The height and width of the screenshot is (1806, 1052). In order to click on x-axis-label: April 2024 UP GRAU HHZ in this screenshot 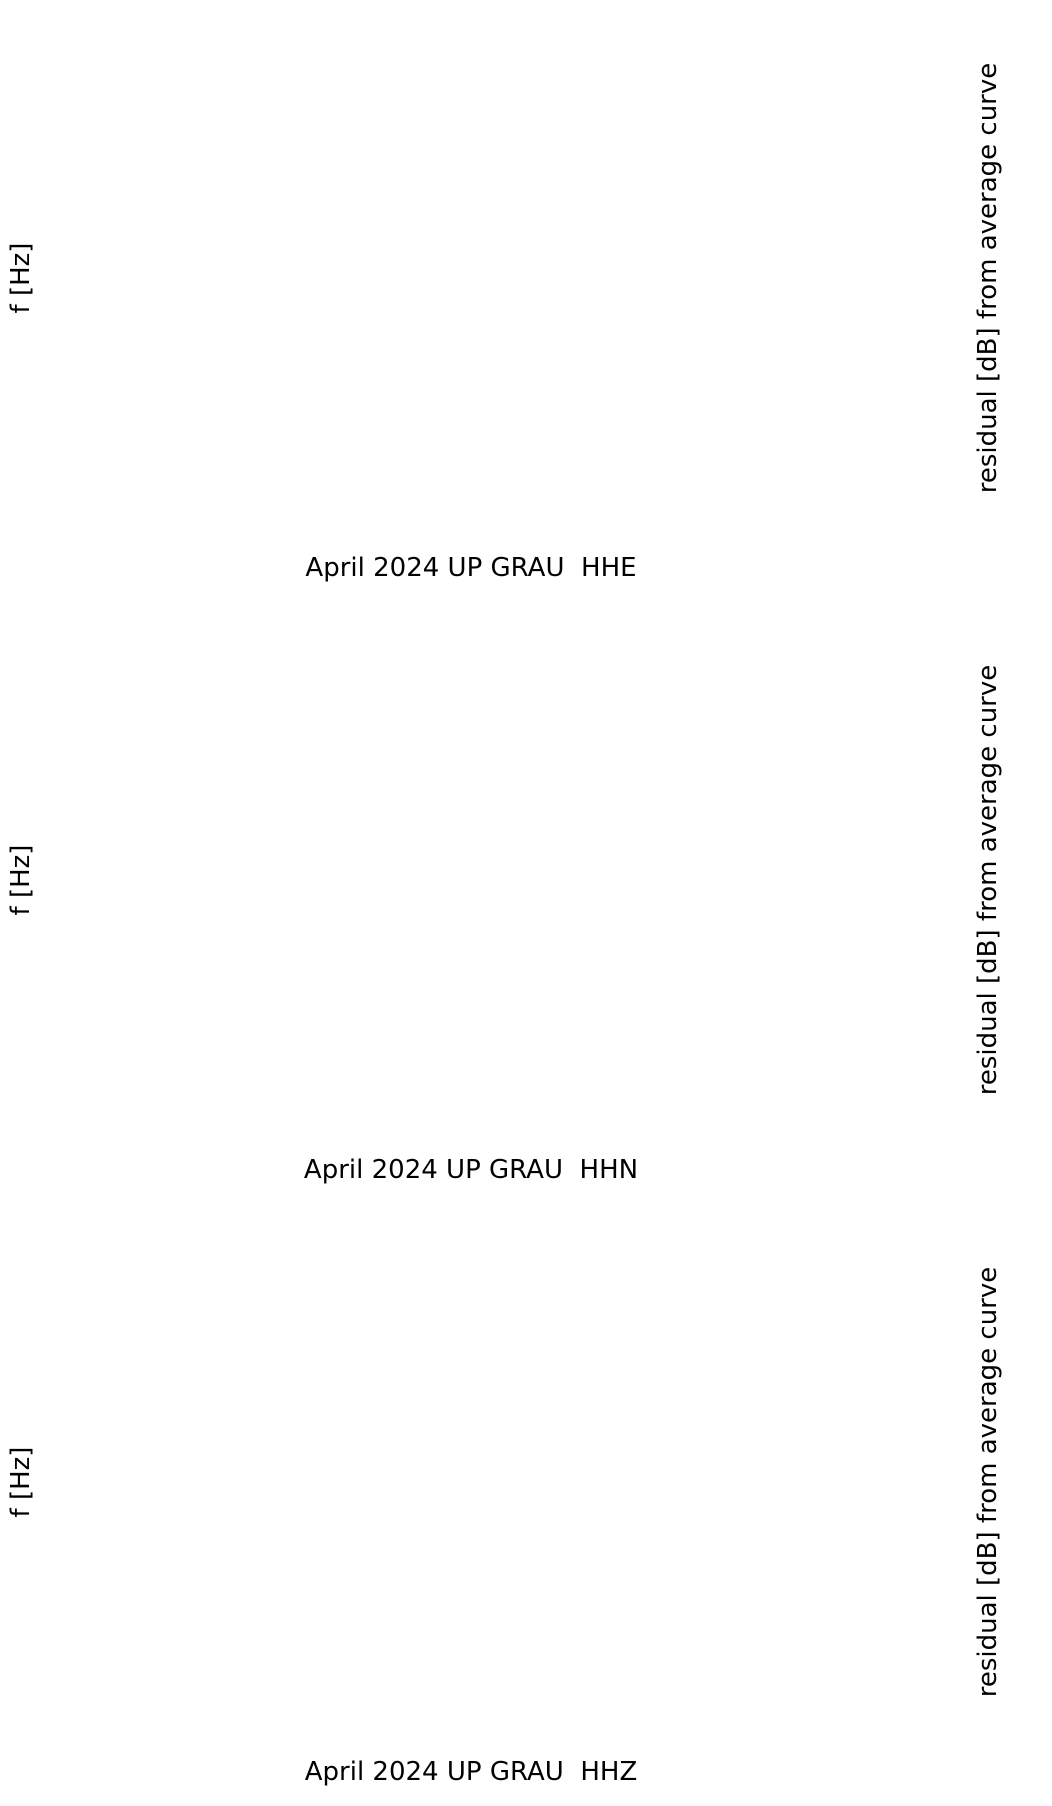, I will do `click(471, 1772)`.